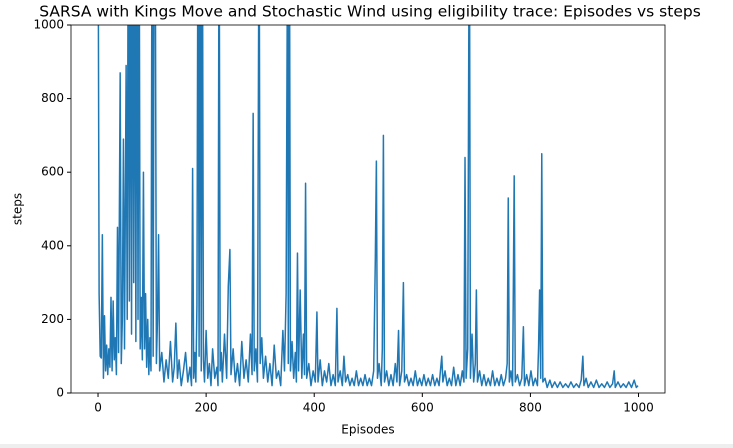 The width and height of the screenshot is (733, 448). Describe the element at coordinates (60, 393) in the screenshot. I see `y-tick-label: 0` at that location.